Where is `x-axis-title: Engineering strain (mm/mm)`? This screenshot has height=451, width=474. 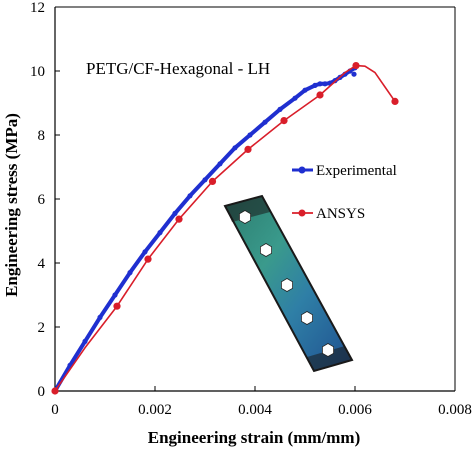 x-axis-title: Engineering strain (mm/mm) is located at coordinates (254, 437).